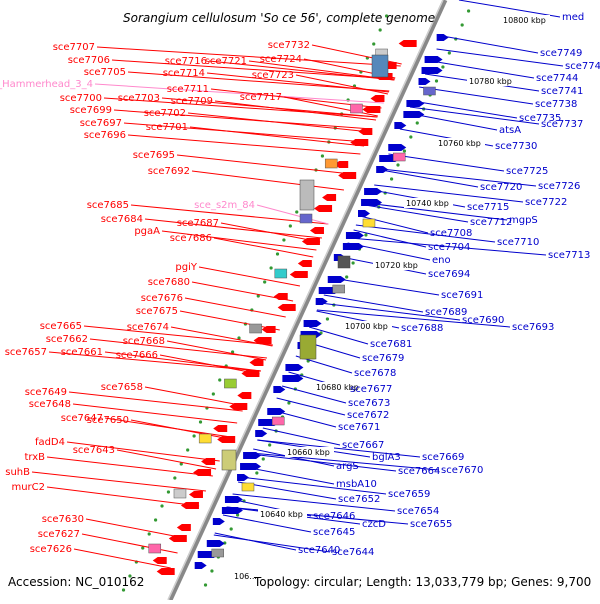  I want to click on gene-label-right: sce7725, so click(527, 171).